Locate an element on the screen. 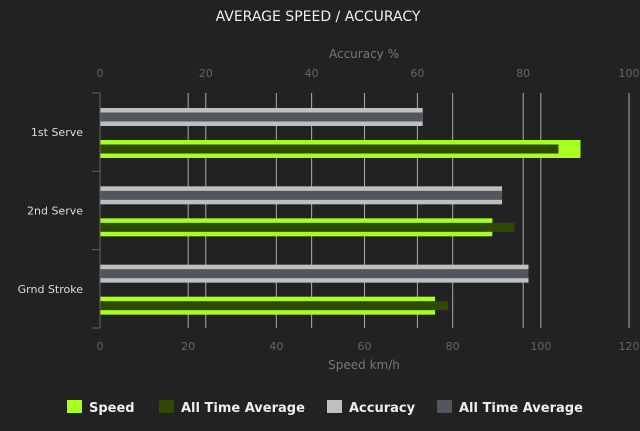 Image resolution: width=640 pixels, height=431 pixels. category-label: 1st Serve is located at coordinates (57, 132).